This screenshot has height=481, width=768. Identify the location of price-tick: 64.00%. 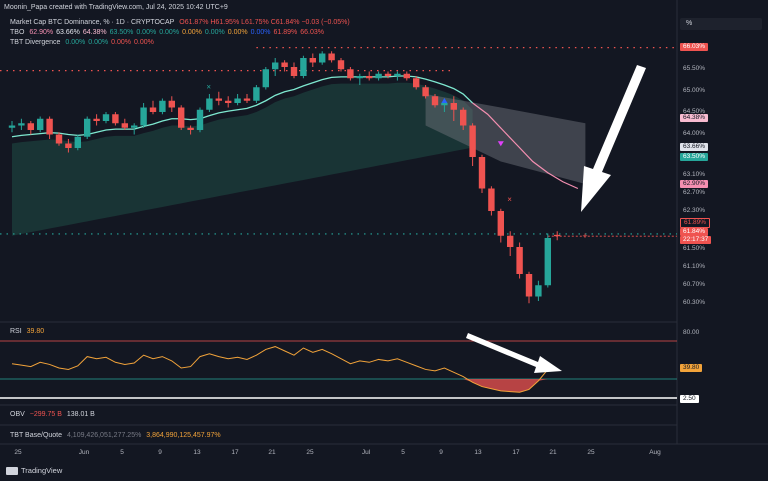
(694, 133).